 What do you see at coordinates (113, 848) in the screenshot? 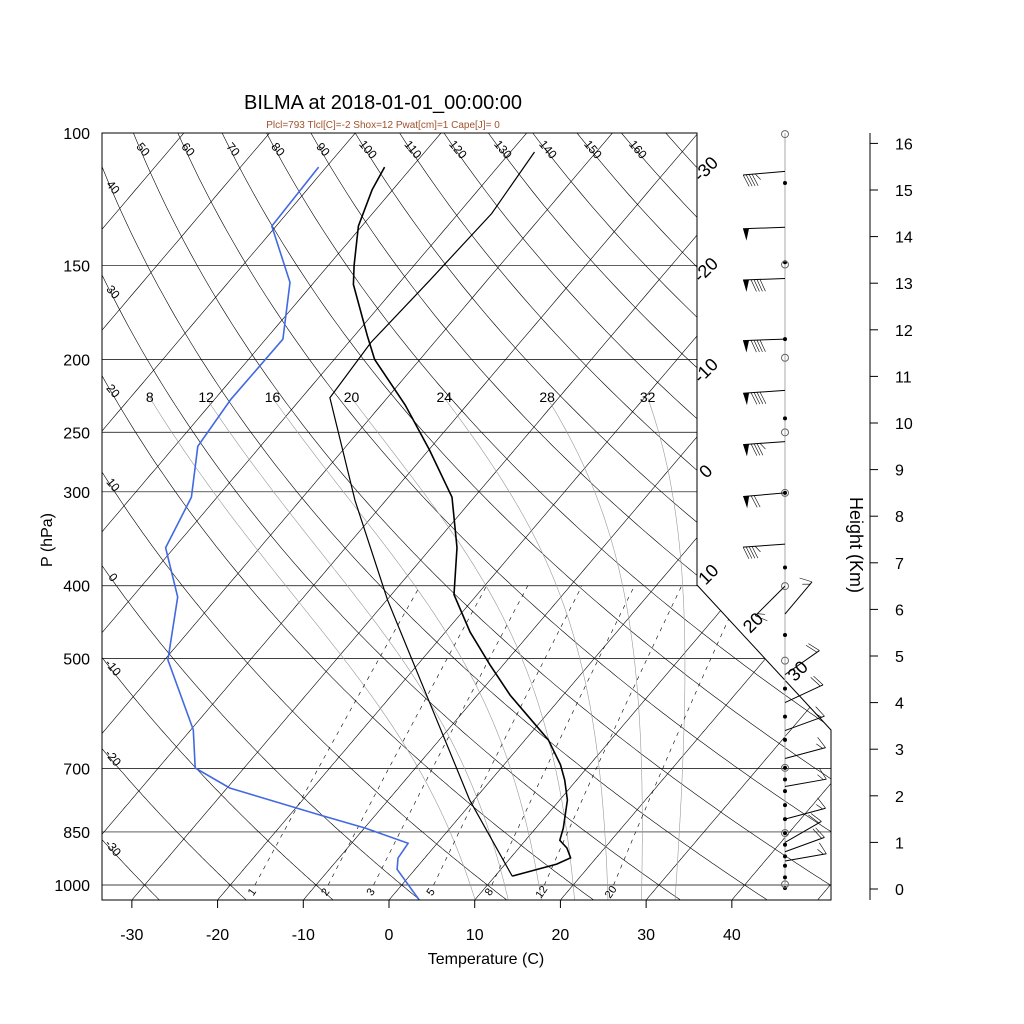
I see `dry-adiabat-label: -30` at bounding box center [113, 848].